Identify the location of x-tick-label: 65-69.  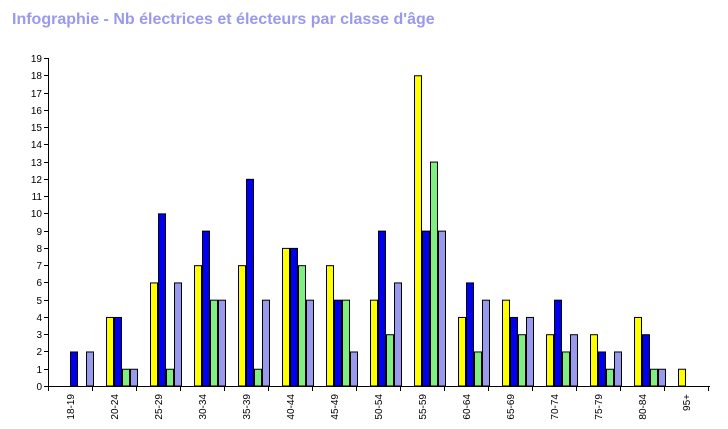
(511, 407).